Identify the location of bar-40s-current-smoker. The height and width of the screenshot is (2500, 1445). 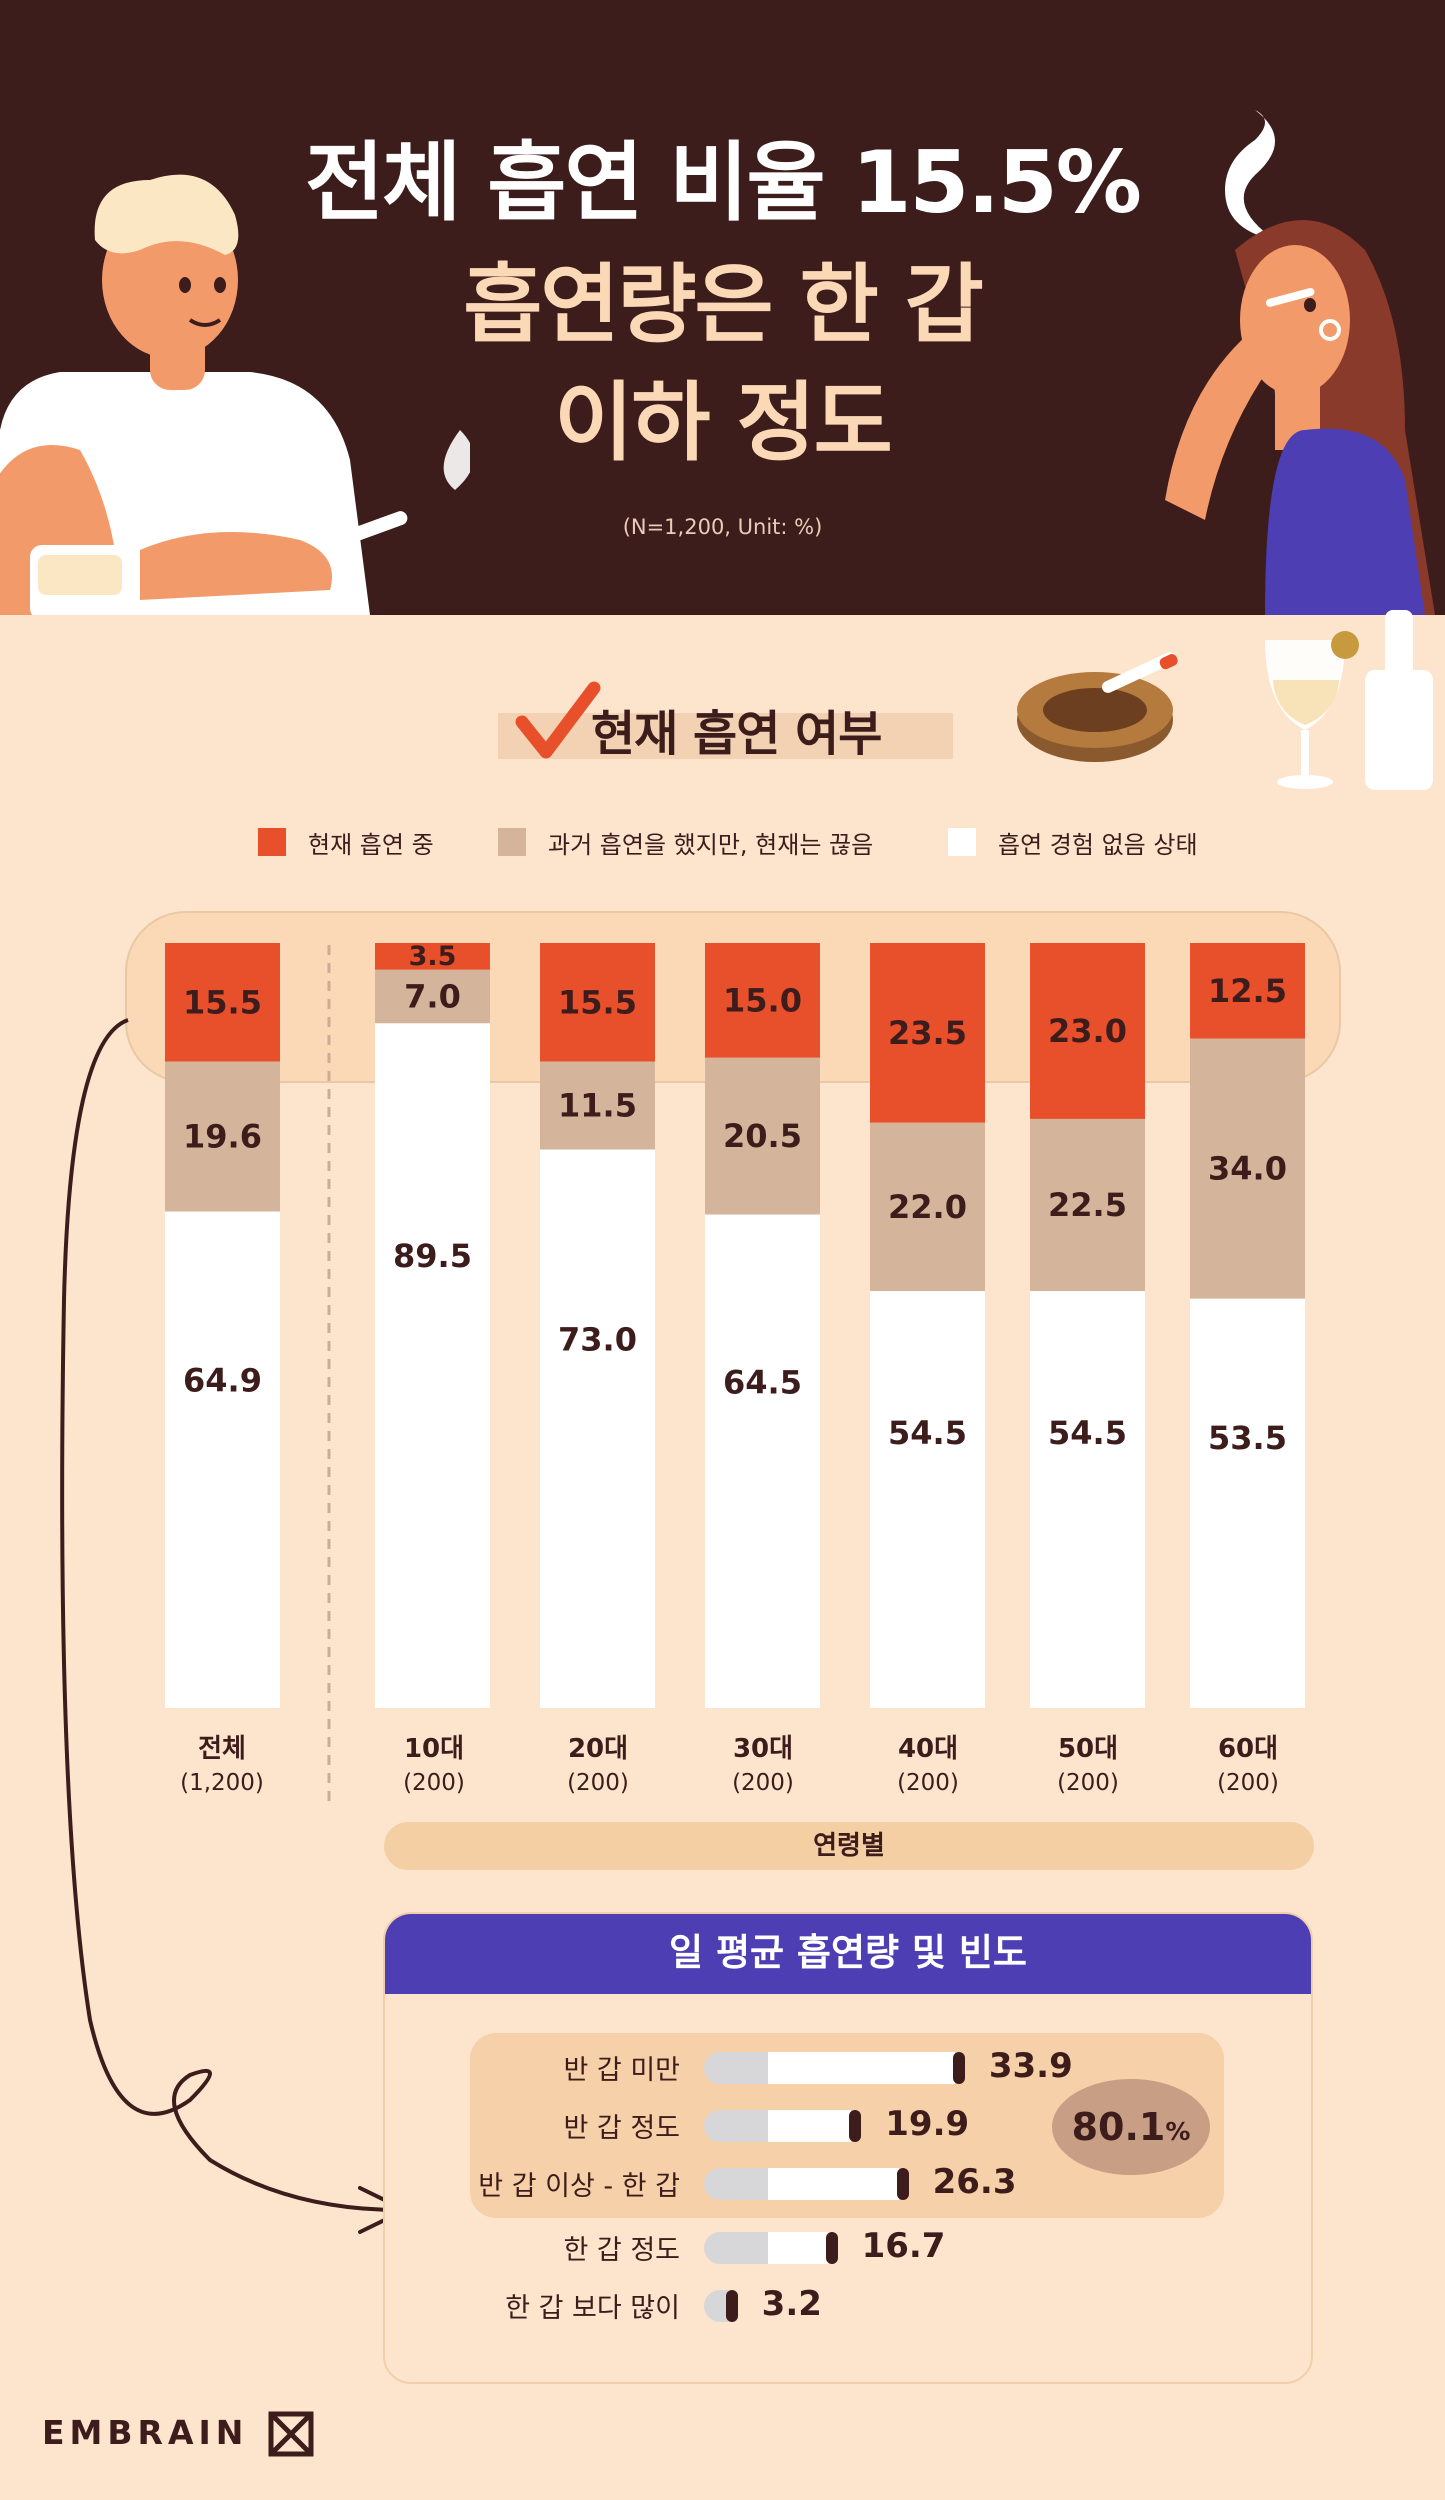
(927, 1033).